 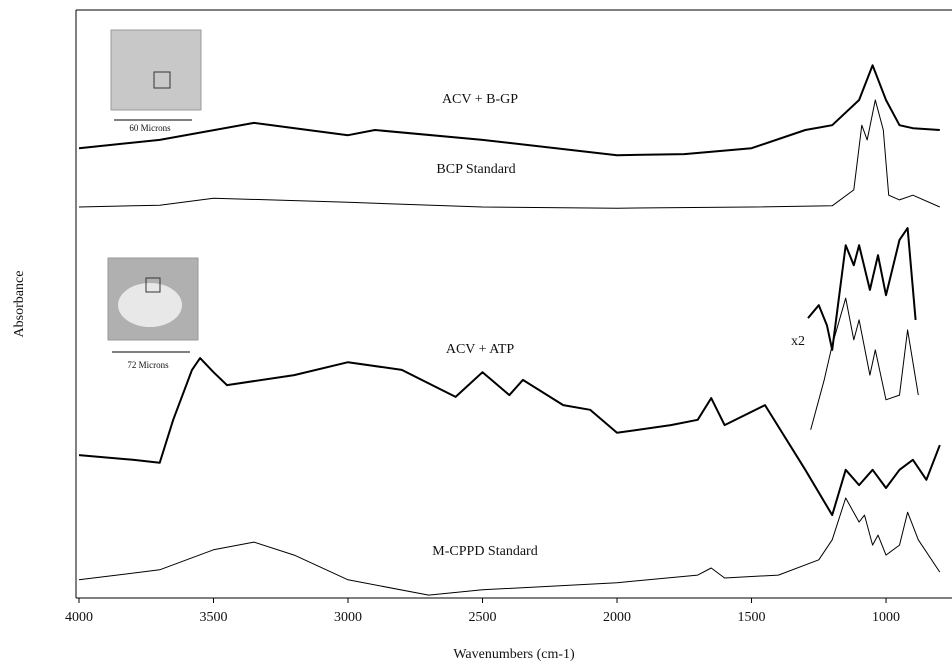 What do you see at coordinates (798, 341) in the screenshot?
I see `annotation: x2` at bounding box center [798, 341].